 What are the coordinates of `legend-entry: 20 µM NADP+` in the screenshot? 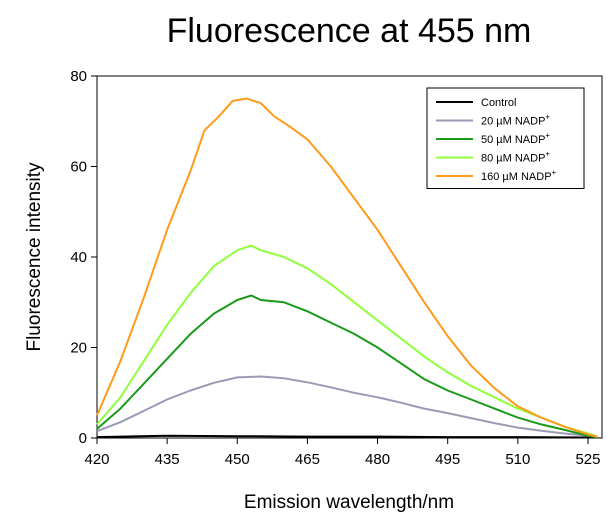 It's located at (515, 120).